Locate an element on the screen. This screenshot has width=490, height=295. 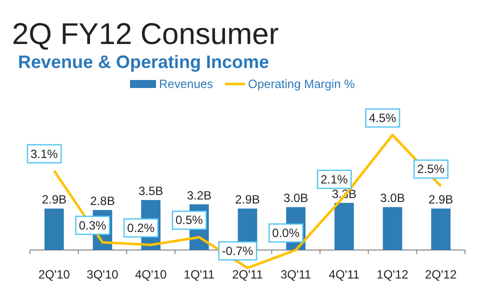
legend-label: Operating Margin % is located at coordinates (302, 84).